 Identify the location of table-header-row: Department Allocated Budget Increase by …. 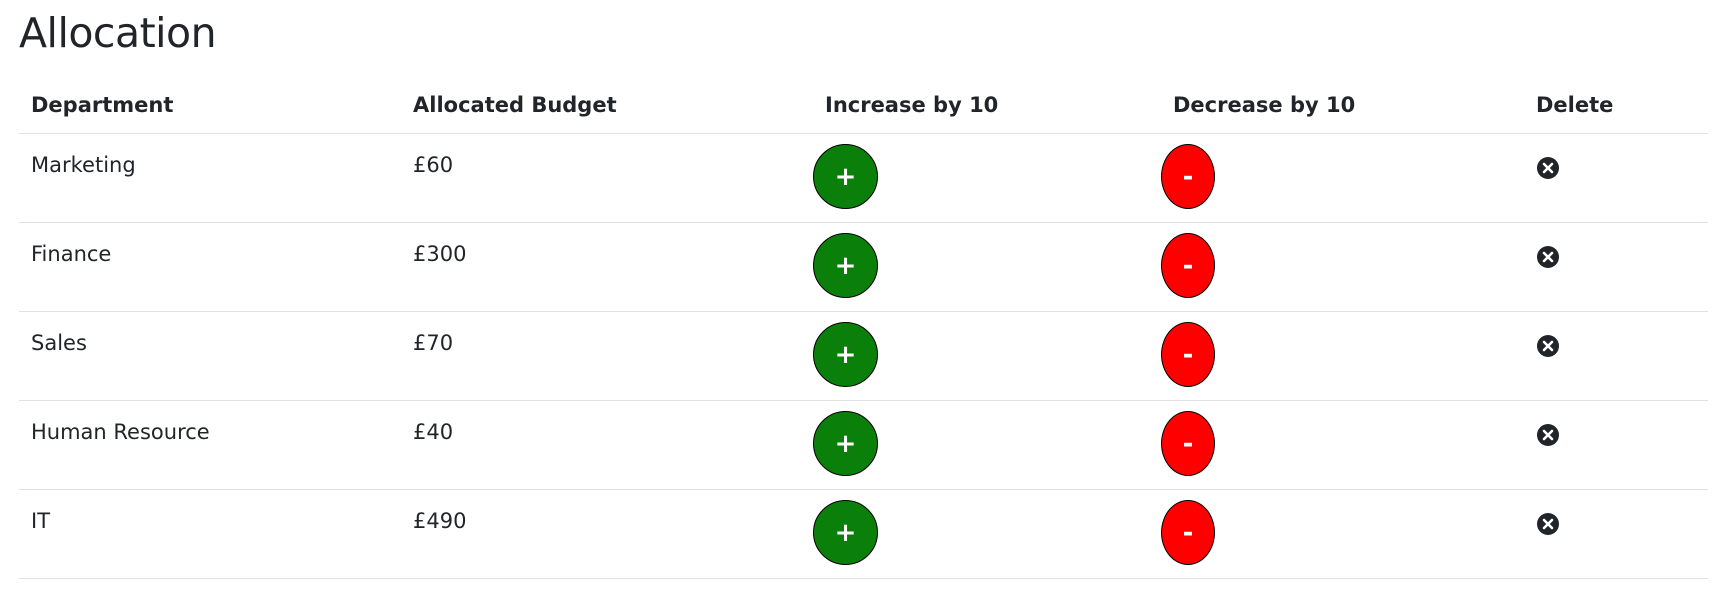
(863, 105).